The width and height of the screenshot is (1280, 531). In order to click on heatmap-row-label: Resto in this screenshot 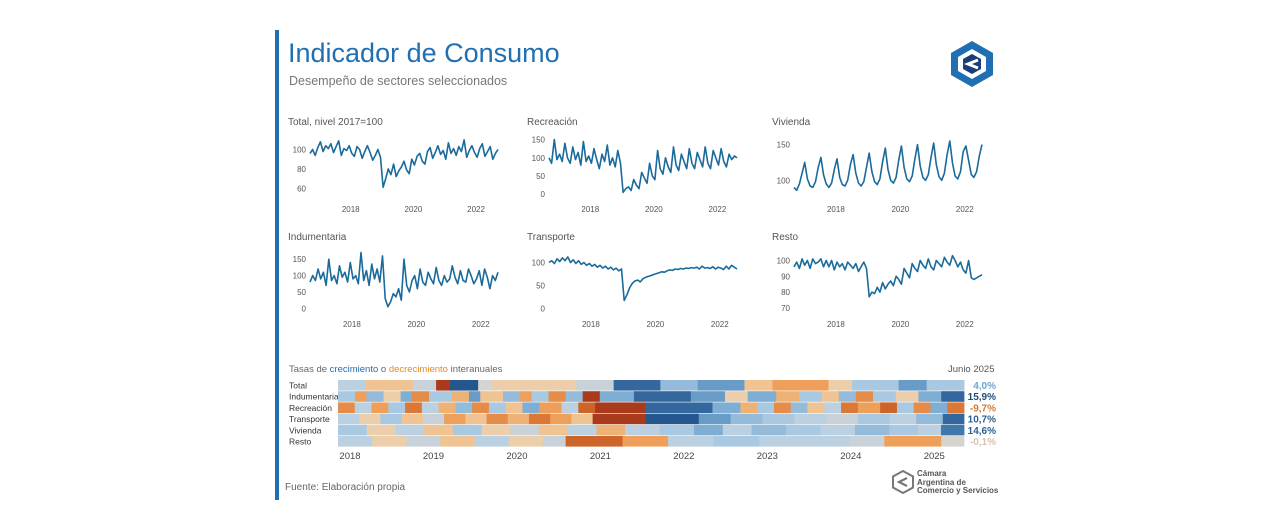, I will do `click(300, 442)`.